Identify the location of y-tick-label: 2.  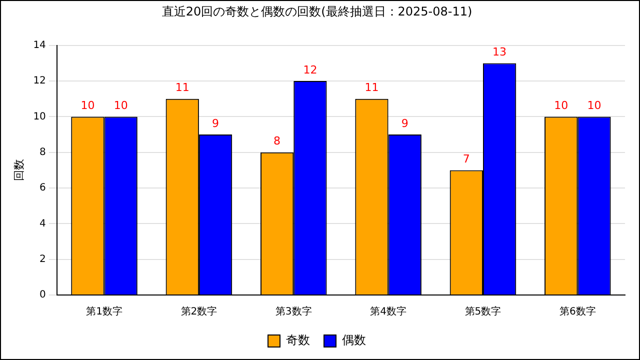
(43, 259).